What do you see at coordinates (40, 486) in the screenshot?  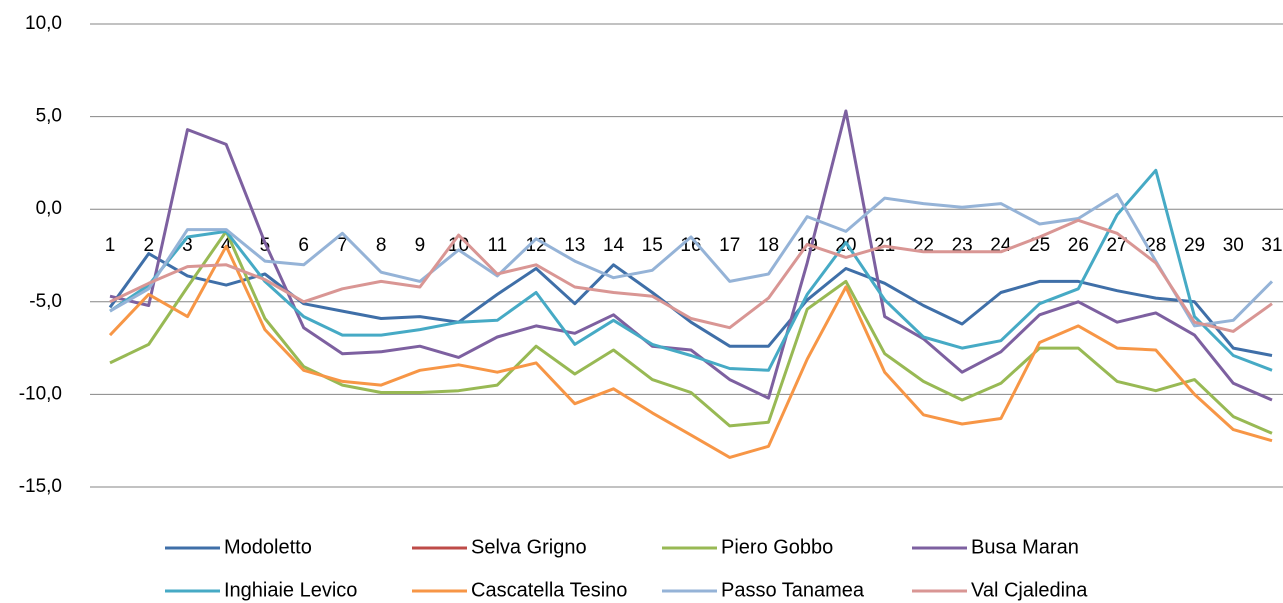 I see `y-tick-label: -15,0` at bounding box center [40, 486].